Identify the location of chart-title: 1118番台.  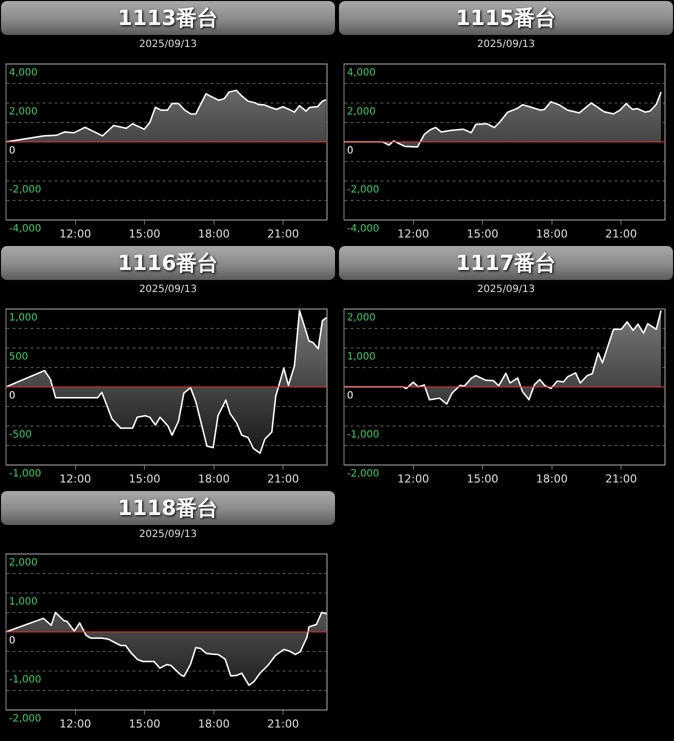
(168, 508).